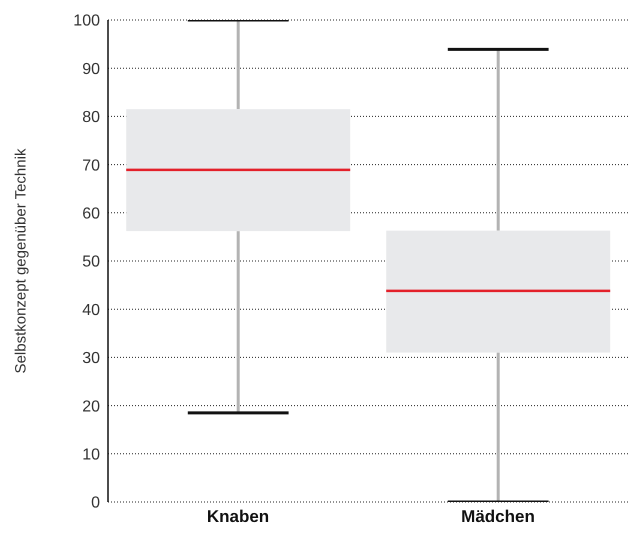  I want to click on y-tick-label: 70, so click(91, 165).